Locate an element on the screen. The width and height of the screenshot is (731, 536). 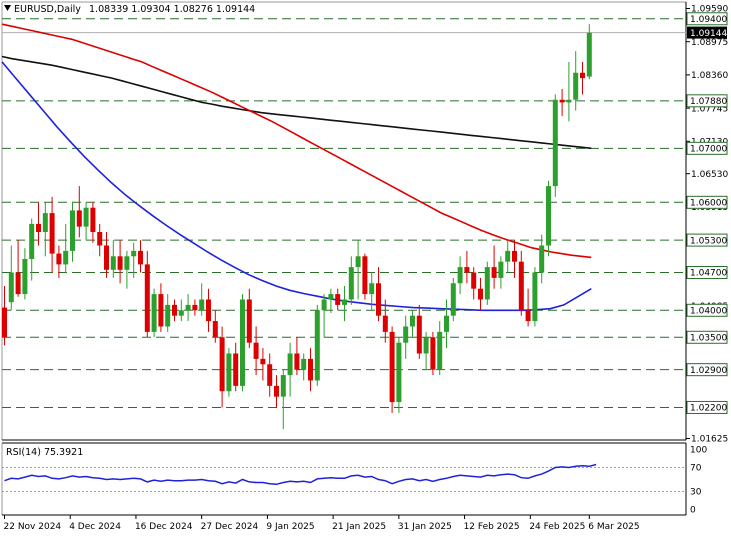
level-label: 1.02900 is located at coordinates (708, 371).